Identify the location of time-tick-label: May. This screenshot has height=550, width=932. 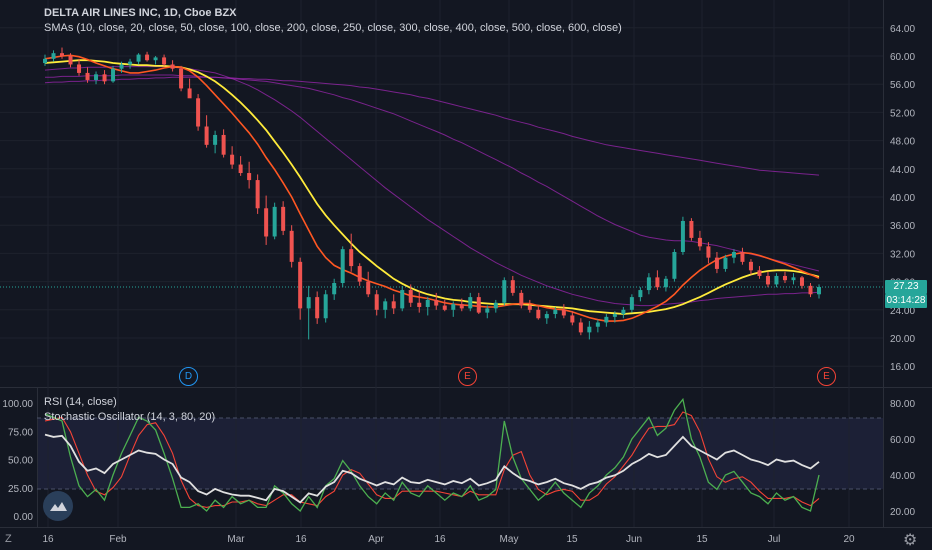
(509, 539).